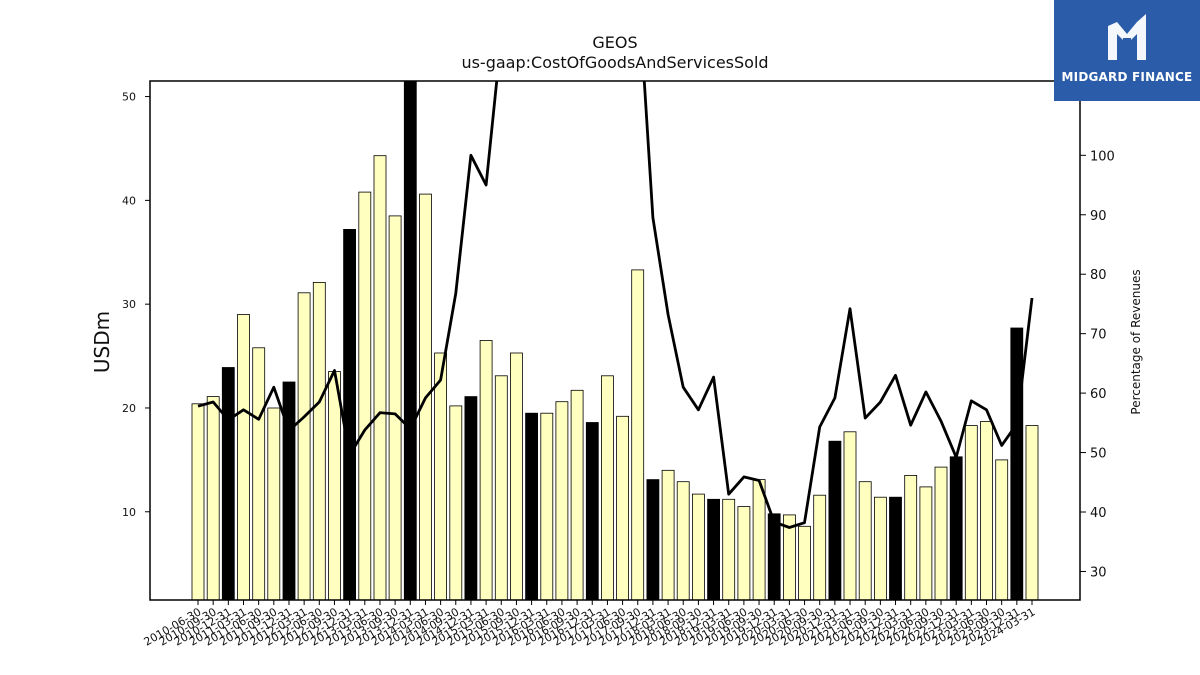  I want to click on y2-tick-label: 90, so click(1098, 216).